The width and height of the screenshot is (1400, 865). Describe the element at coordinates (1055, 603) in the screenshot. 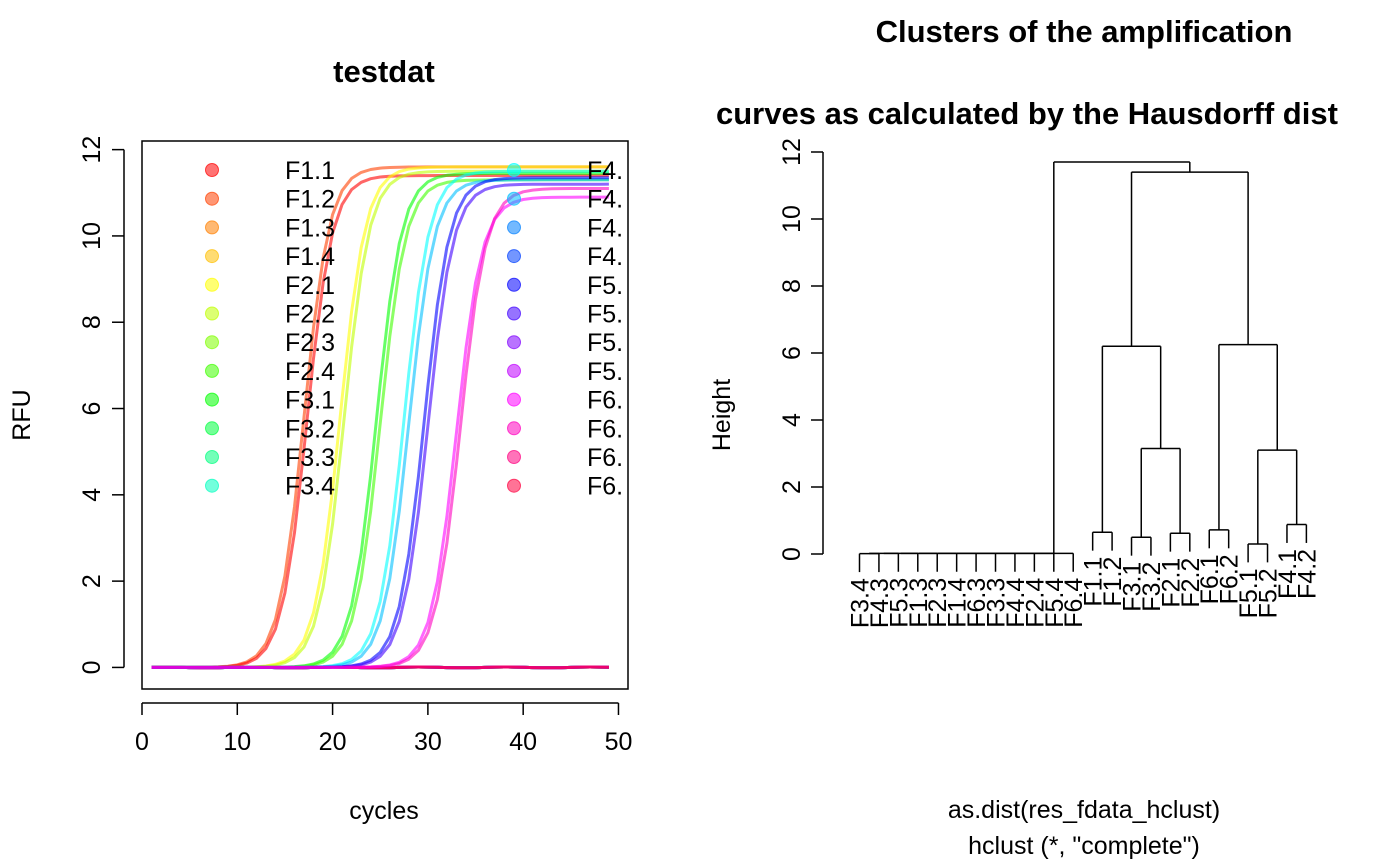

I see `leaf-label: F5.4` at that location.